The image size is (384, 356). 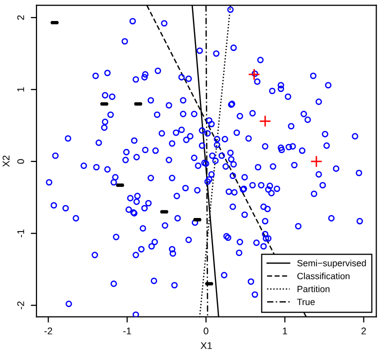 I want to click on y-tick-label: 2, so click(x=20, y=17).